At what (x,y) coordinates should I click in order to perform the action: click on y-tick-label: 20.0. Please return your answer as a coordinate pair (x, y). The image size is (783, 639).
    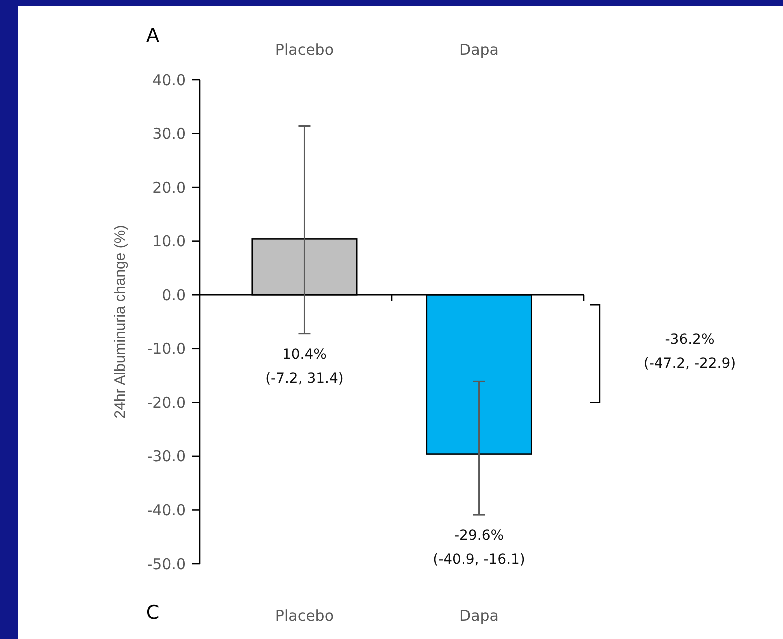
    Looking at the image, I should click on (169, 187).